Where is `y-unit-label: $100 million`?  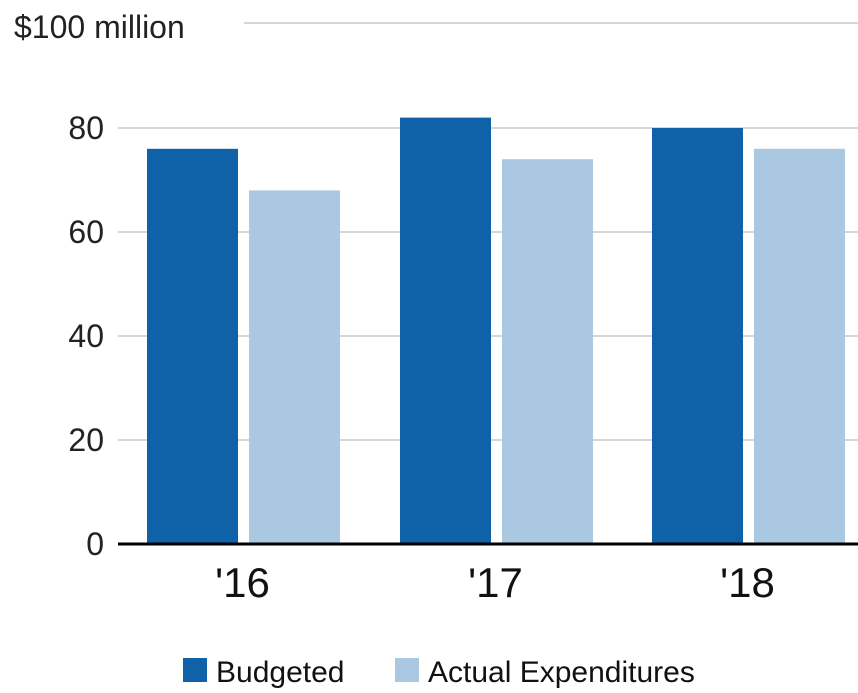 y-unit-label: $100 million is located at coordinates (99, 27).